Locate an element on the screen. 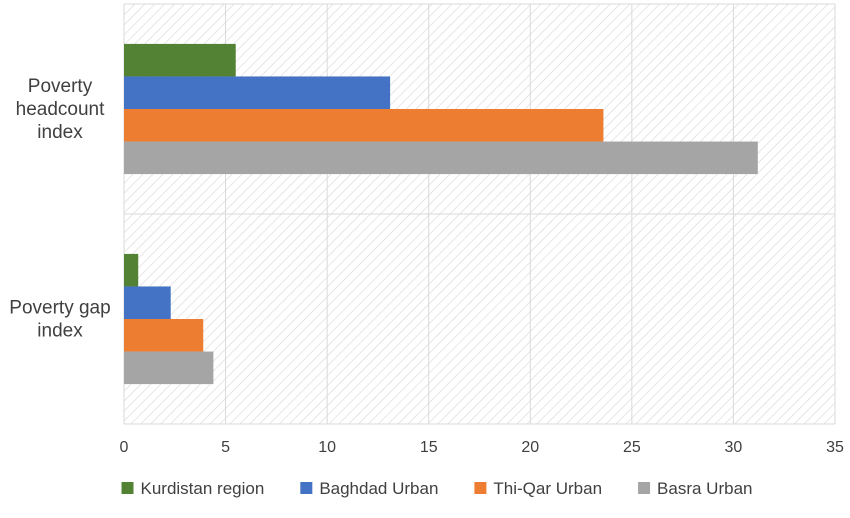 Image resolution: width=850 pixels, height=518 pixels. legend-item: Thi-Qar Urban is located at coordinates (538, 488).